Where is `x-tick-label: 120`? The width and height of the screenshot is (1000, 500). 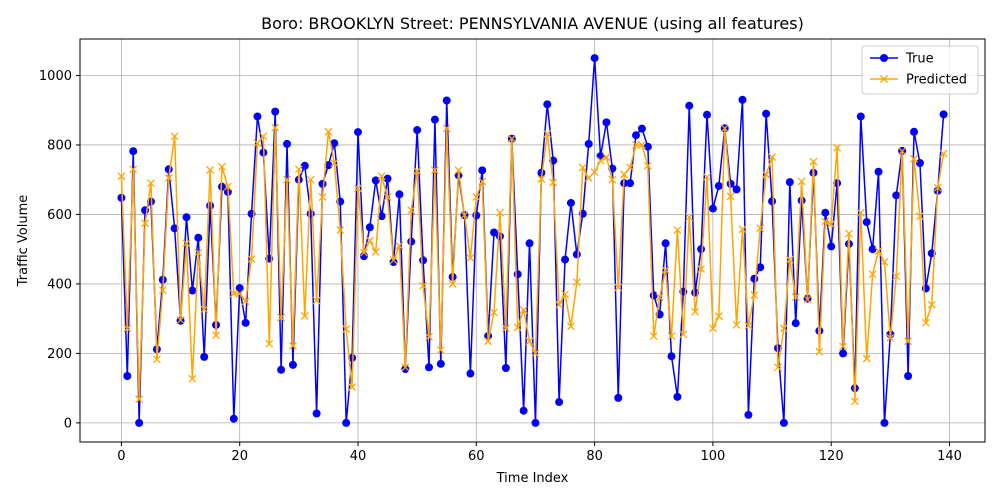
x-tick-label: 120 is located at coordinates (831, 456).